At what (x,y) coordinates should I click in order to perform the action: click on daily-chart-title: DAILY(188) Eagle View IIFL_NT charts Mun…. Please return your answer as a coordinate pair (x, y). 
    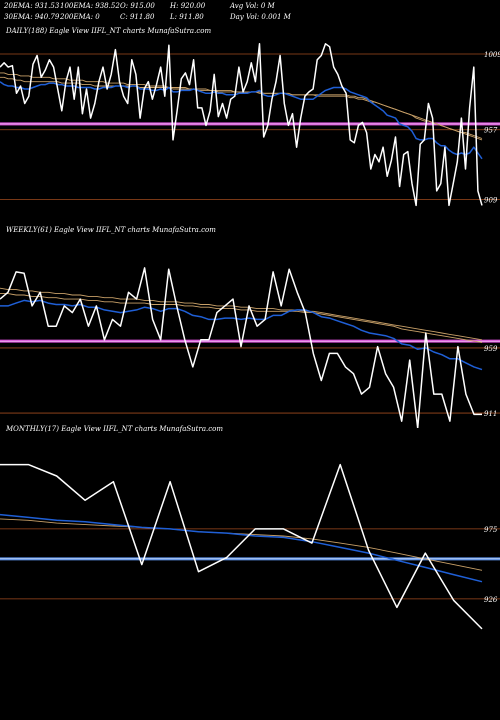
    Looking at the image, I should click on (109, 31).